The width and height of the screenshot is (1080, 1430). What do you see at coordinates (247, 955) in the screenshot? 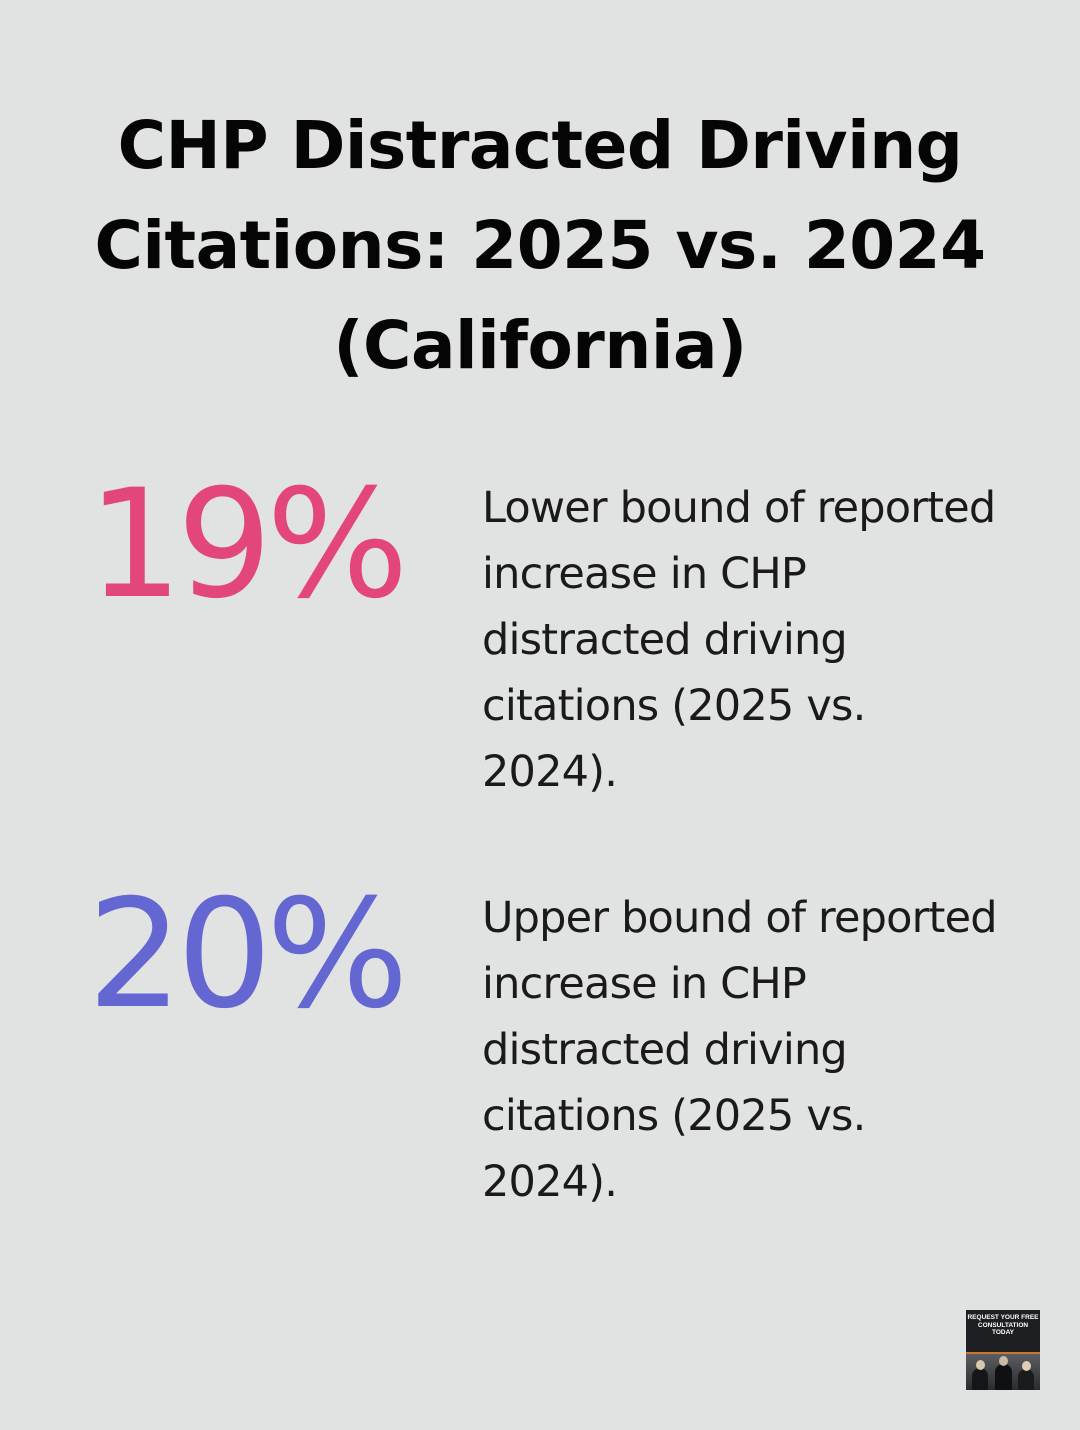
I see `stat-value: 20%` at bounding box center [247, 955].